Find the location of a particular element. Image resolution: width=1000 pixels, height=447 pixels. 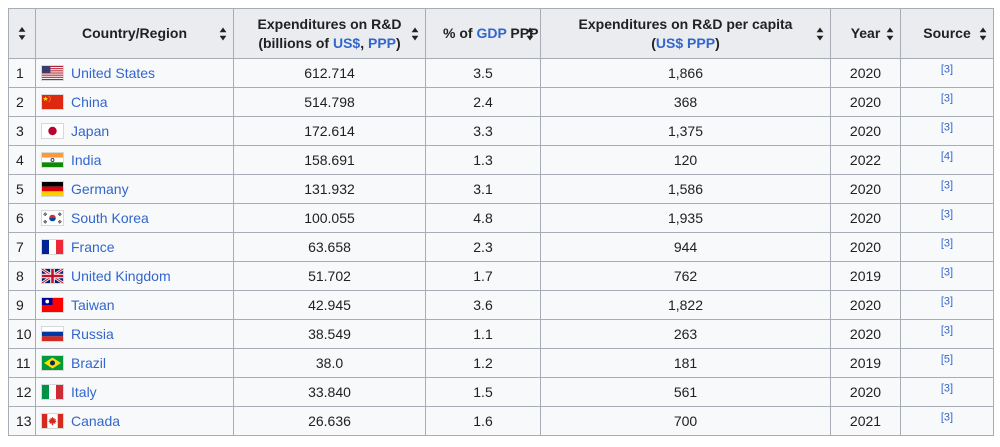

country-link: Italy is located at coordinates (84, 392).